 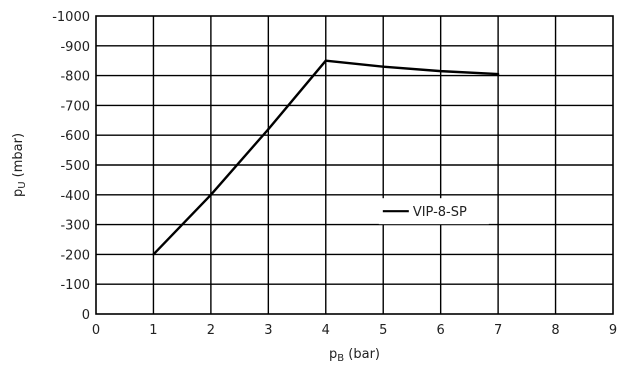 I want to click on y-tick-label: -600, so click(x=75, y=136).